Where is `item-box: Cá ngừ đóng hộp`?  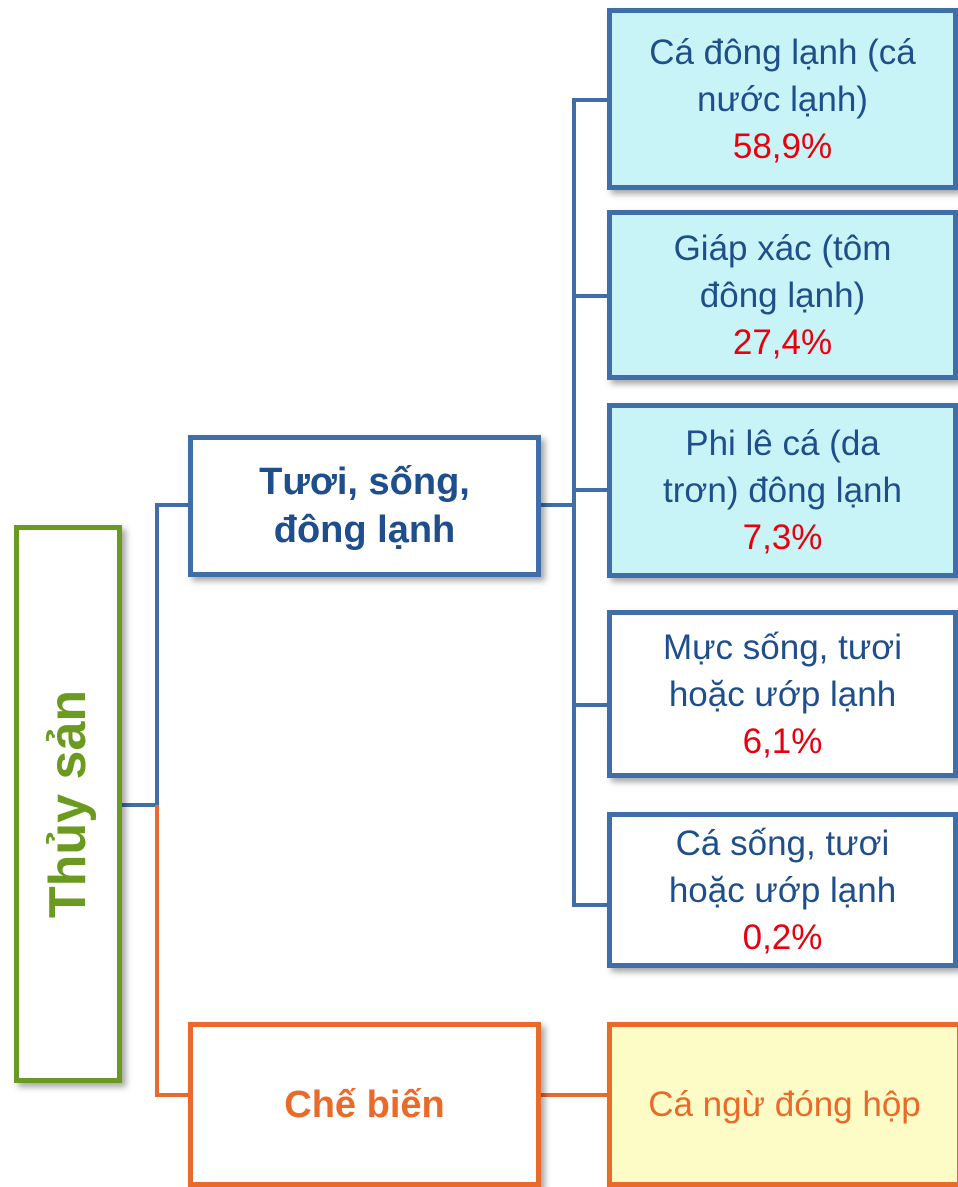
item-box: Cá ngừ đóng hộp is located at coordinates (782, 1104).